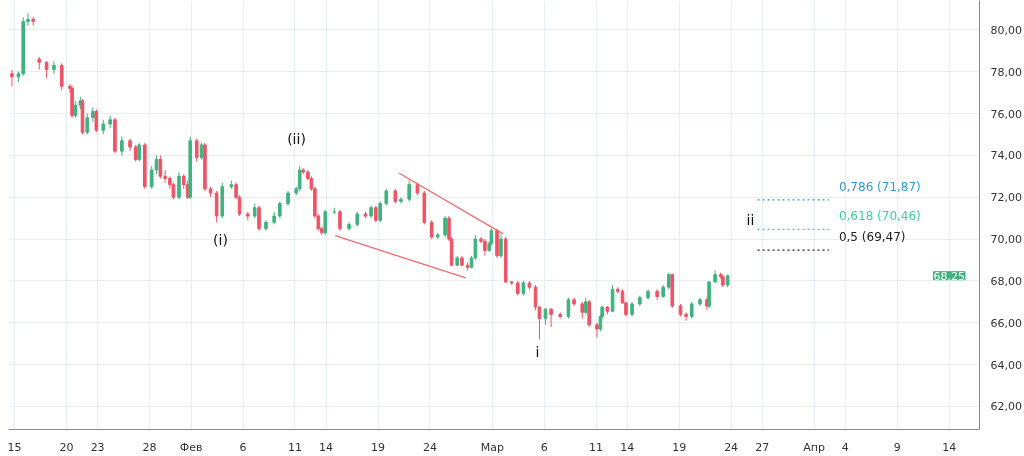 The height and width of the screenshot is (456, 1024). I want to click on annotation: 68,25, so click(949, 276).